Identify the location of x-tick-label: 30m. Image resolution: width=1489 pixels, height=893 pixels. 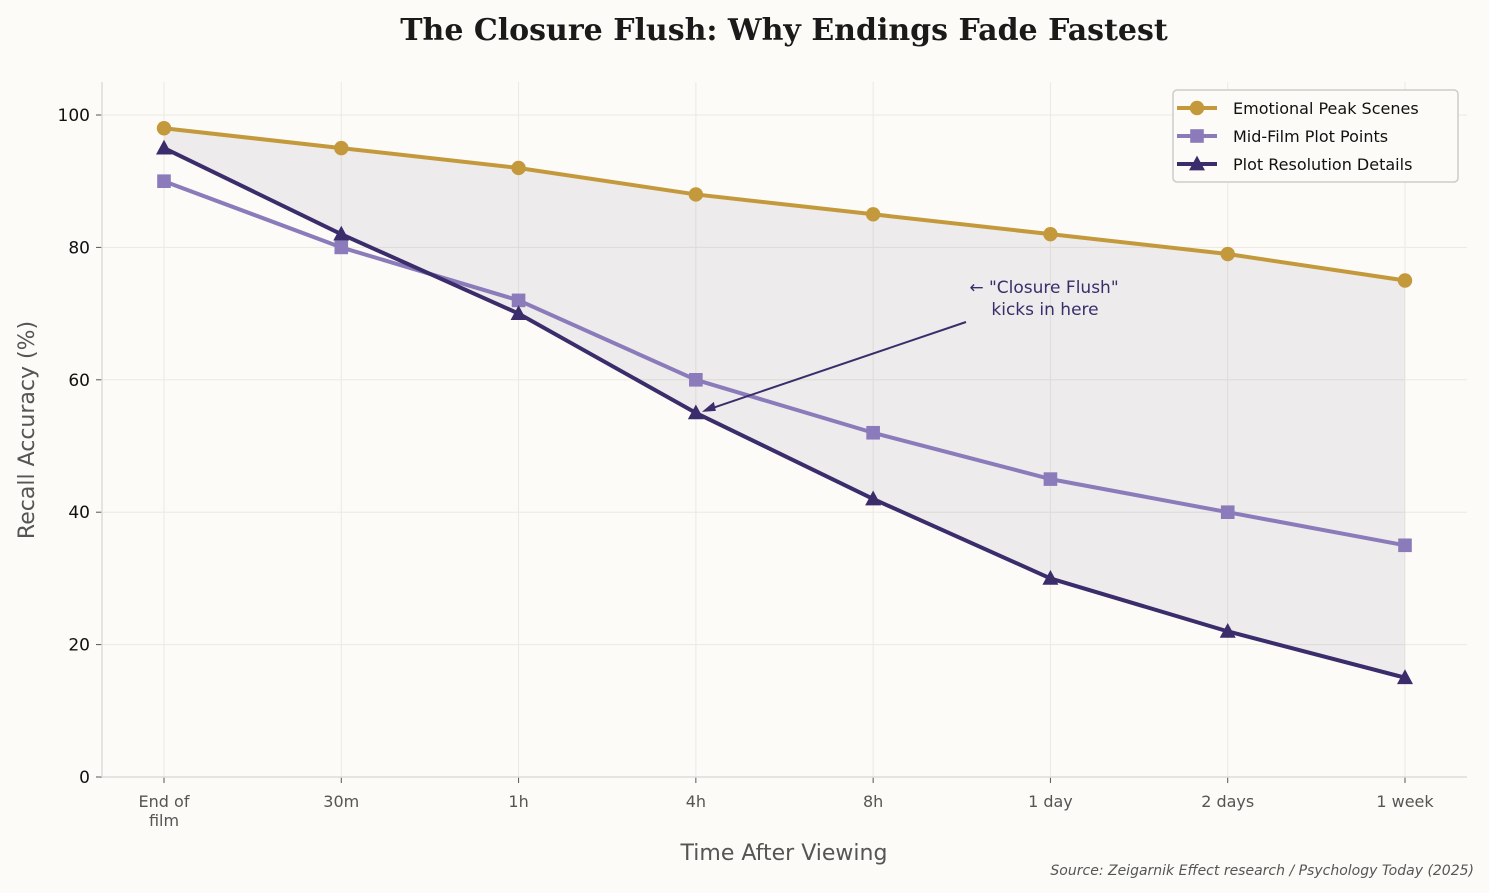
(341, 801).